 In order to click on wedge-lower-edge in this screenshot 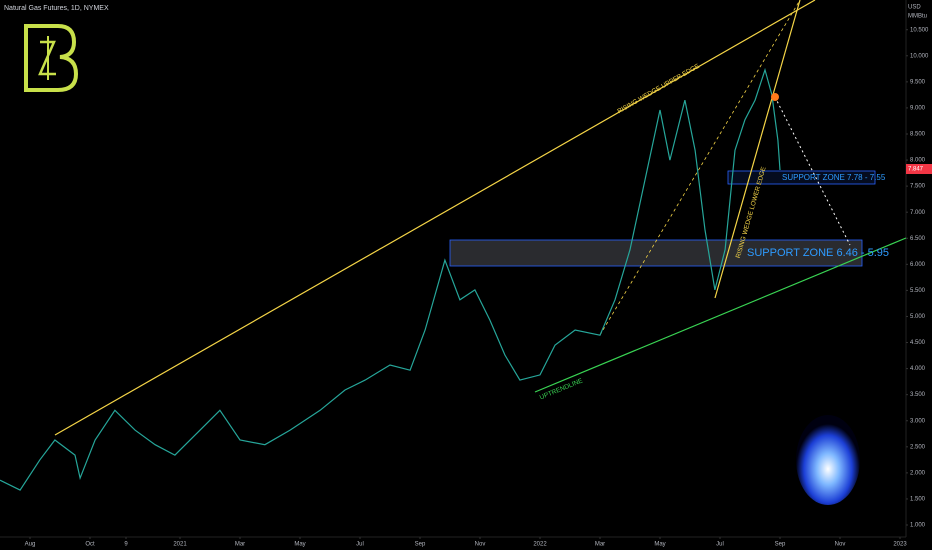, I will do `click(757, 149)`.